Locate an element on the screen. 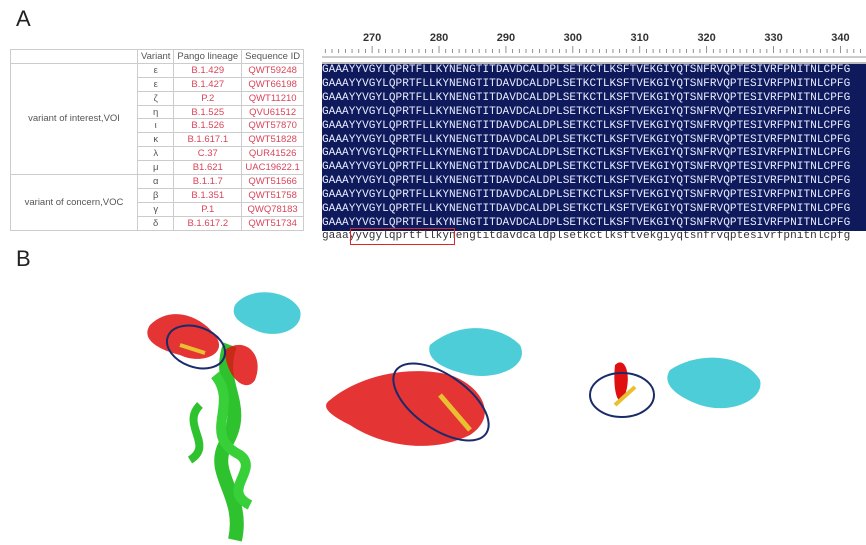 Image resolution: width=866 pixels, height=545 pixels. spike-trimer-structure is located at coordinates (224, 417).